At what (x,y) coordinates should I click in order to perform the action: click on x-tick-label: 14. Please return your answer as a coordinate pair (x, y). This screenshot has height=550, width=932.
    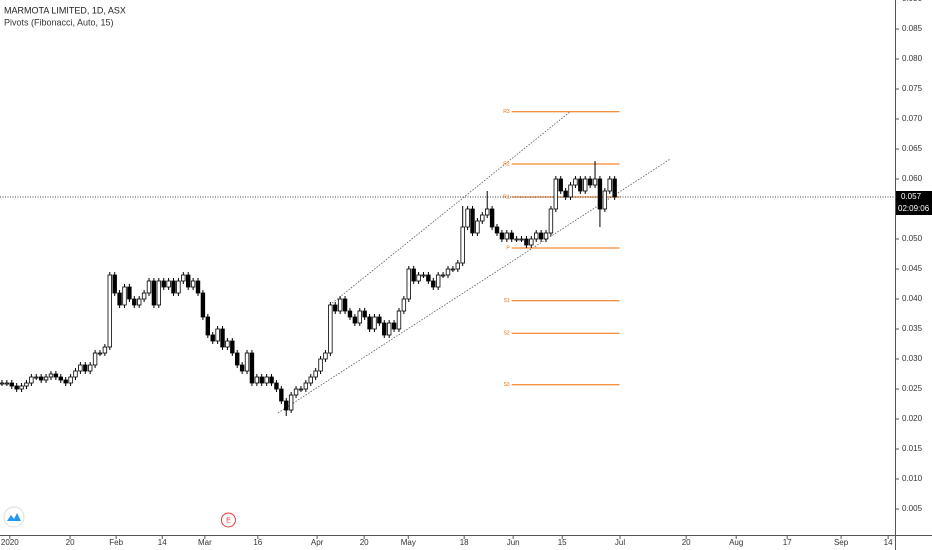
    Looking at the image, I should click on (888, 542).